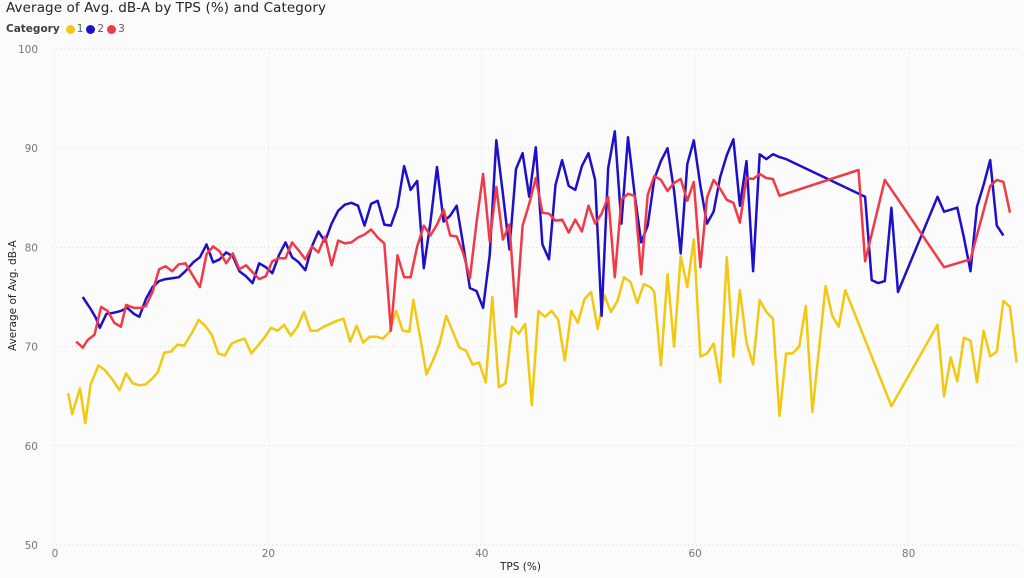  I want to click on x-axis-ticks: 0 20 40 60 80, so click(484, 554).